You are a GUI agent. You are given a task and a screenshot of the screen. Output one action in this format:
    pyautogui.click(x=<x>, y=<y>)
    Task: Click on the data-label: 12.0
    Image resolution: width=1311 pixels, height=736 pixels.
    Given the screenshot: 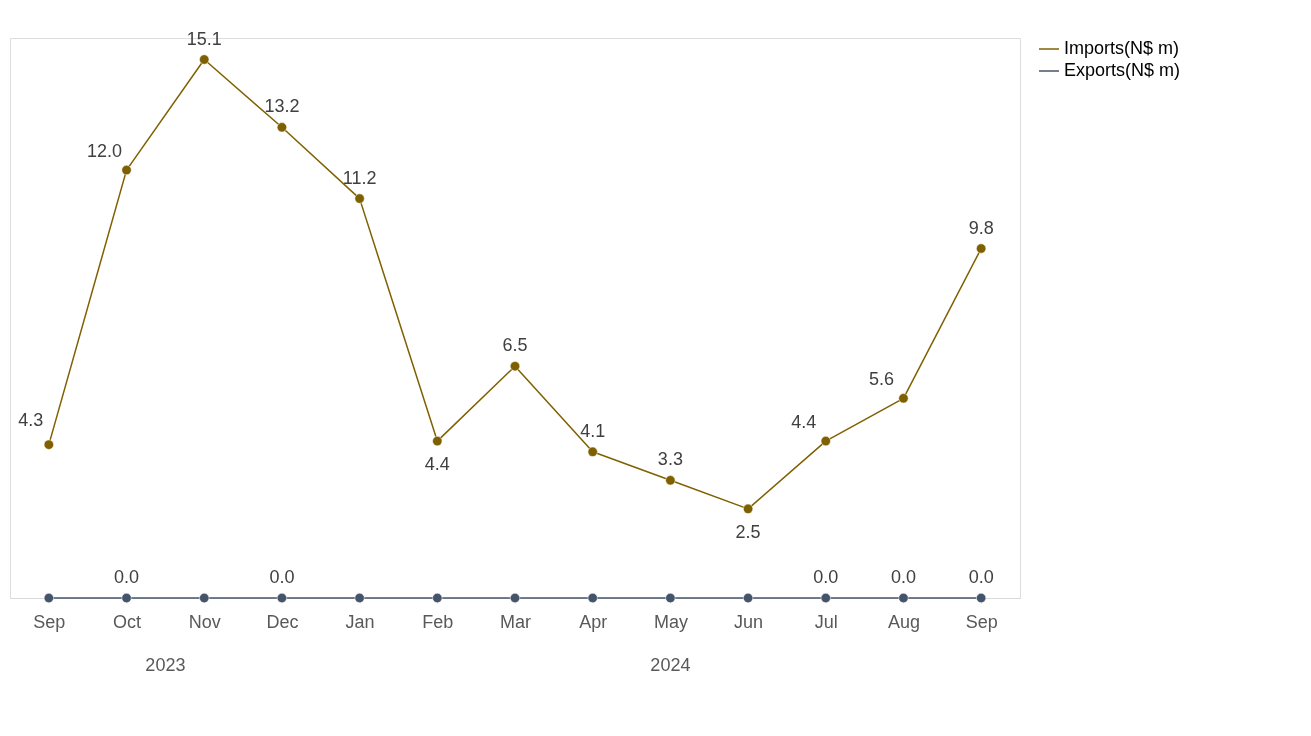 What is the action you would take?
    pyautogui.click(x=105, y=151)
    